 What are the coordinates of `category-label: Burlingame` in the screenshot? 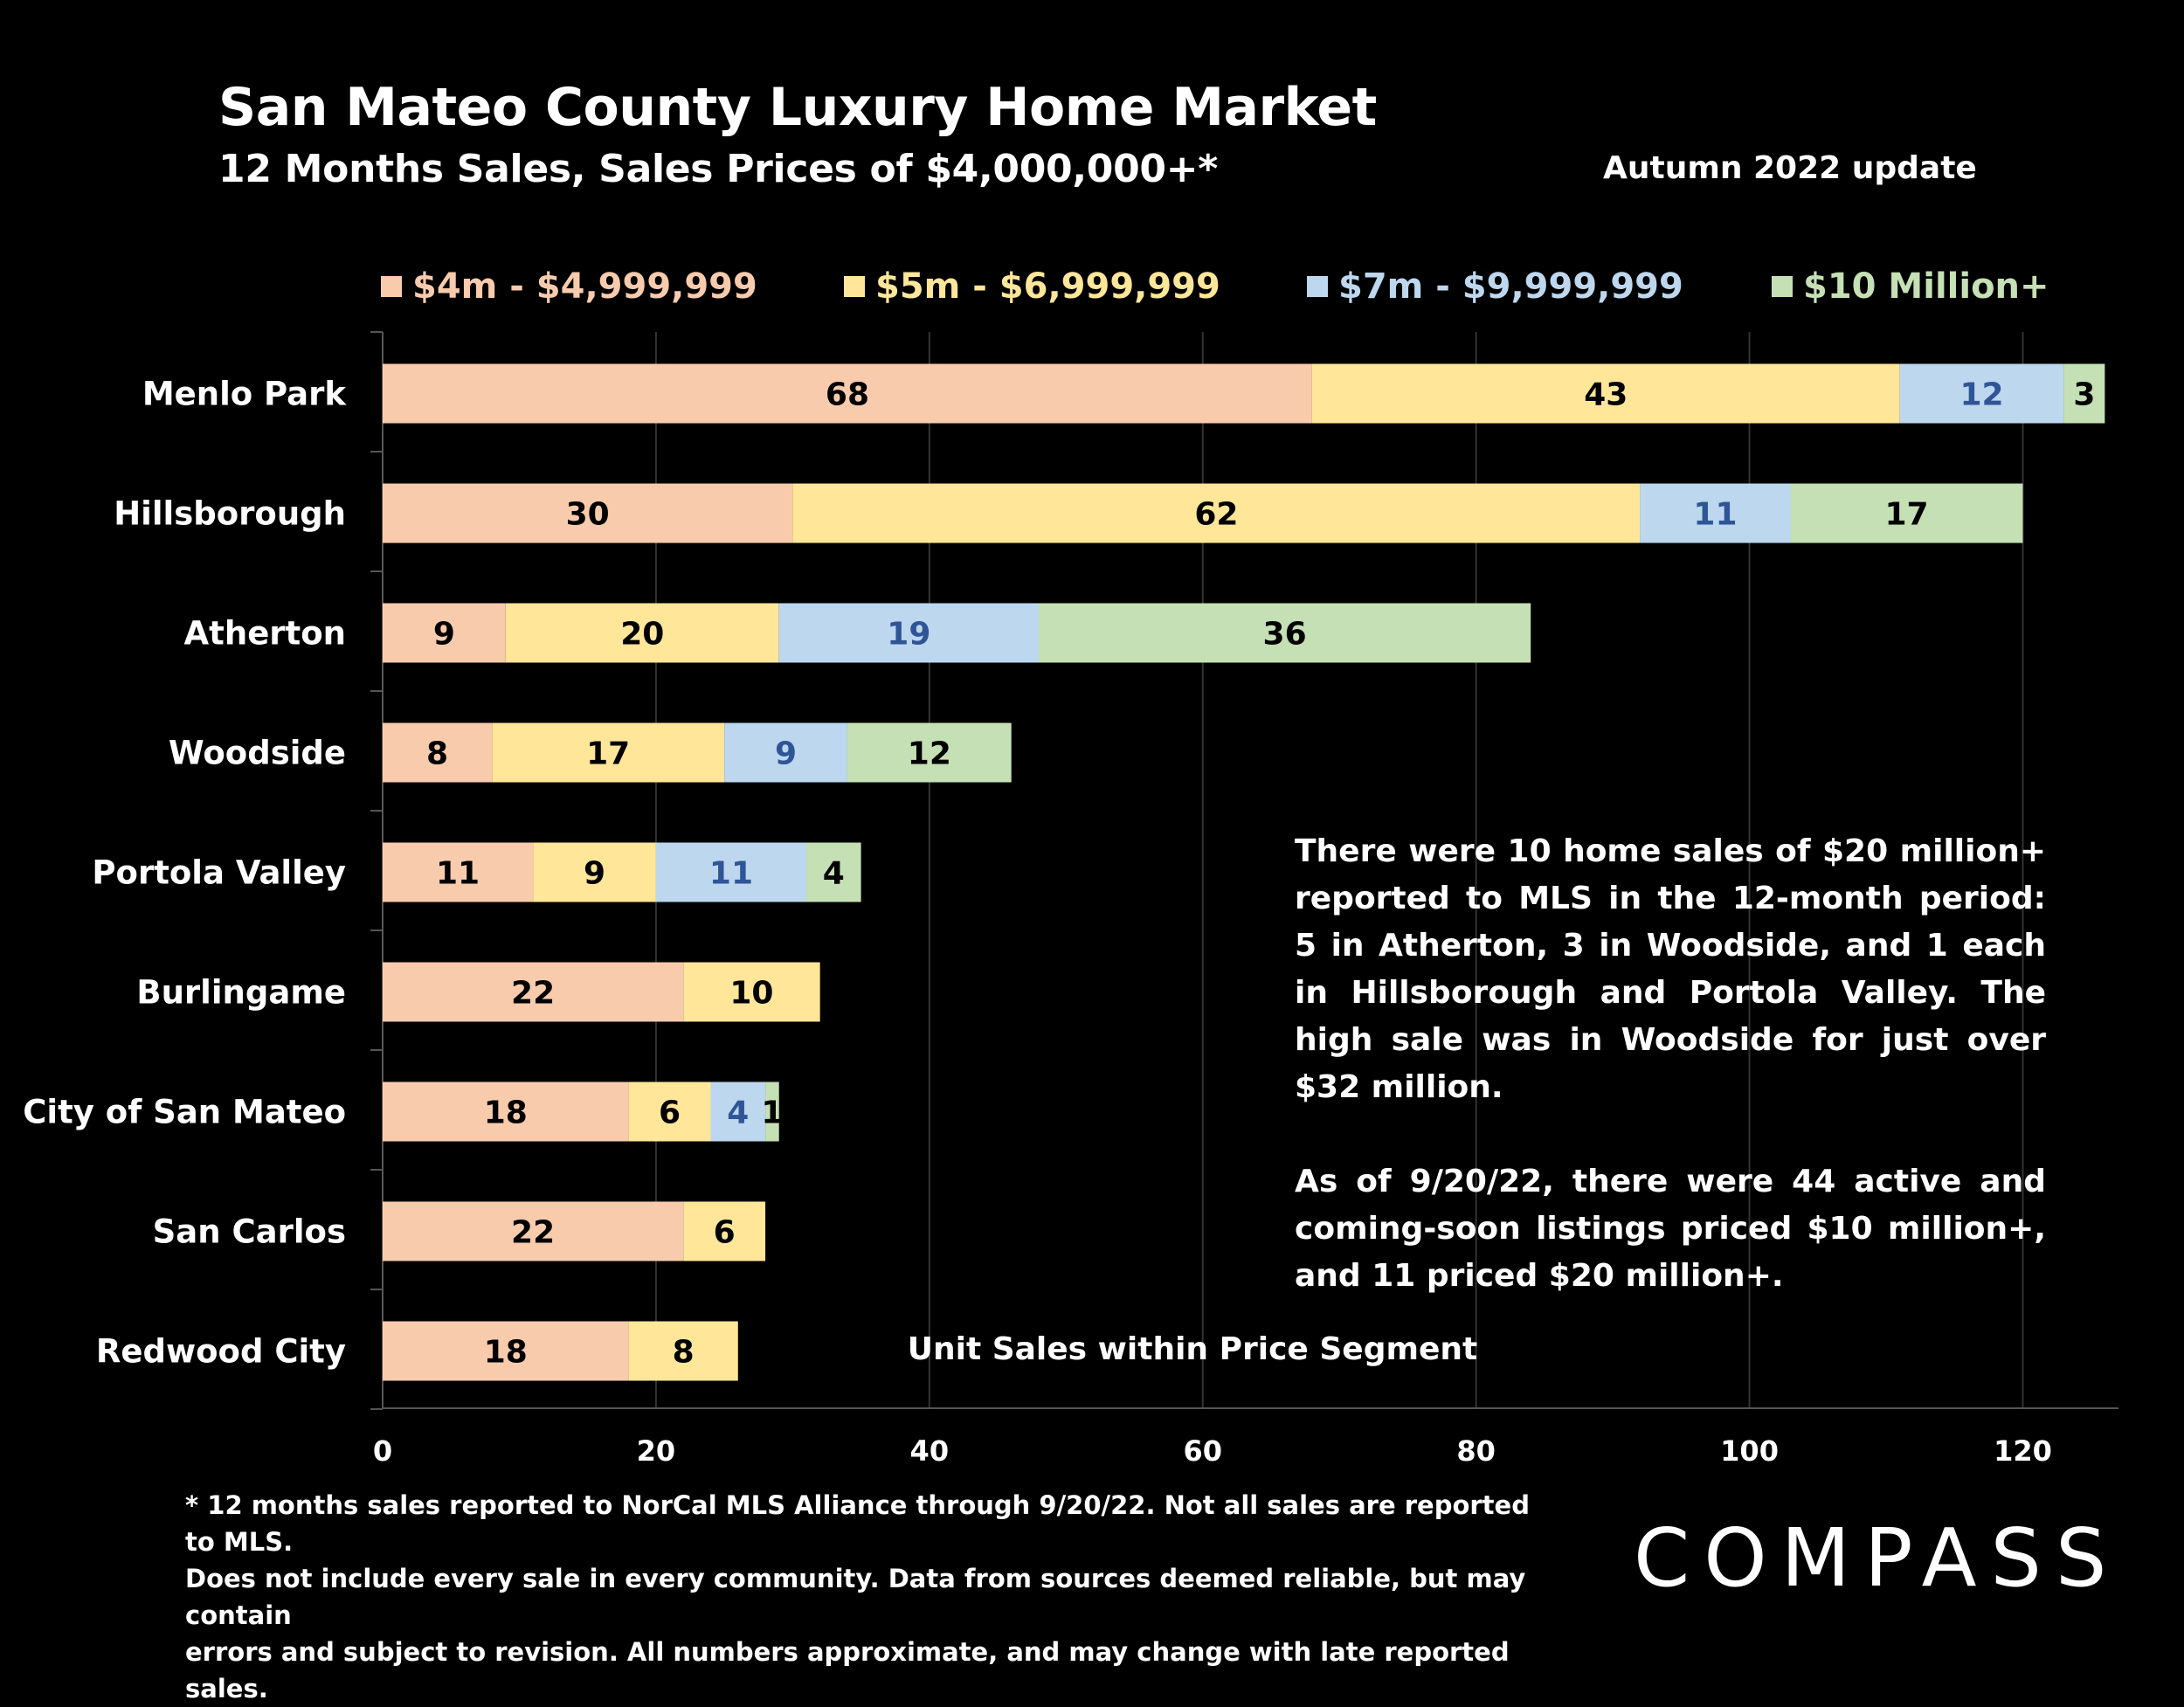 It's located at (241, 993).